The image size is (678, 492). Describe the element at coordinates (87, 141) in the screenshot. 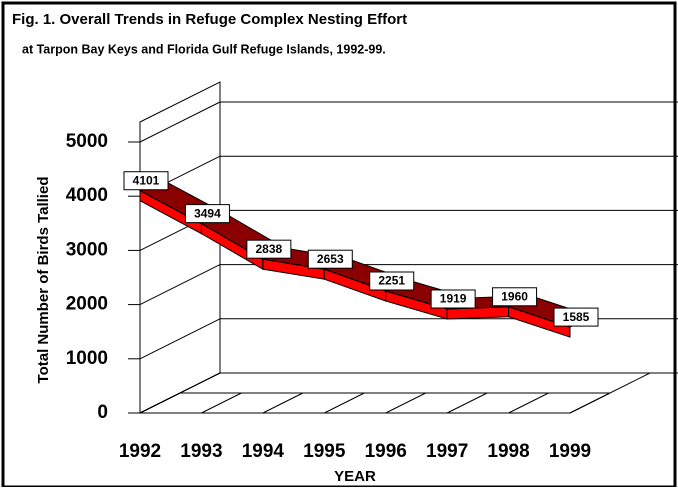

I see `y-tick-label: 5000` at that location.